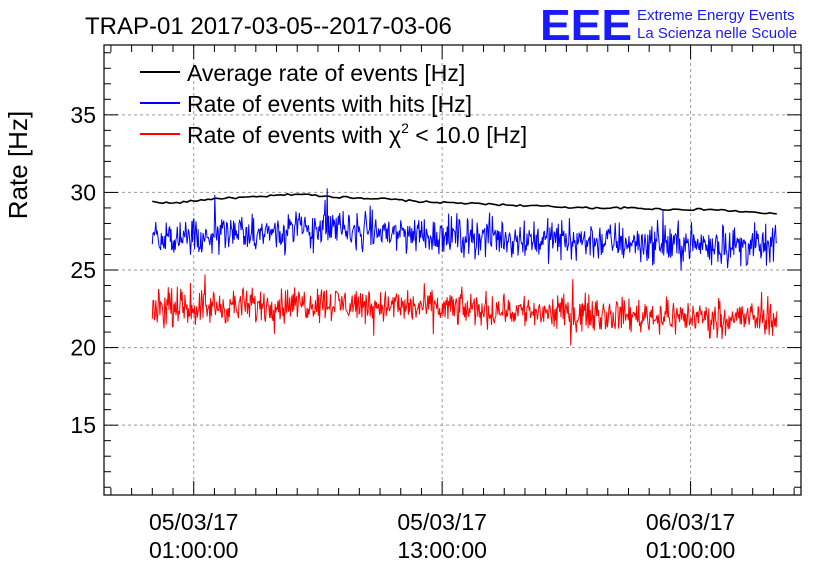 This screenshot has width=836, height=572. What do you see at coordinates (83, 348) in the screenshot?
I see `y-tick-label: 20` at bounding box center [83, 348].